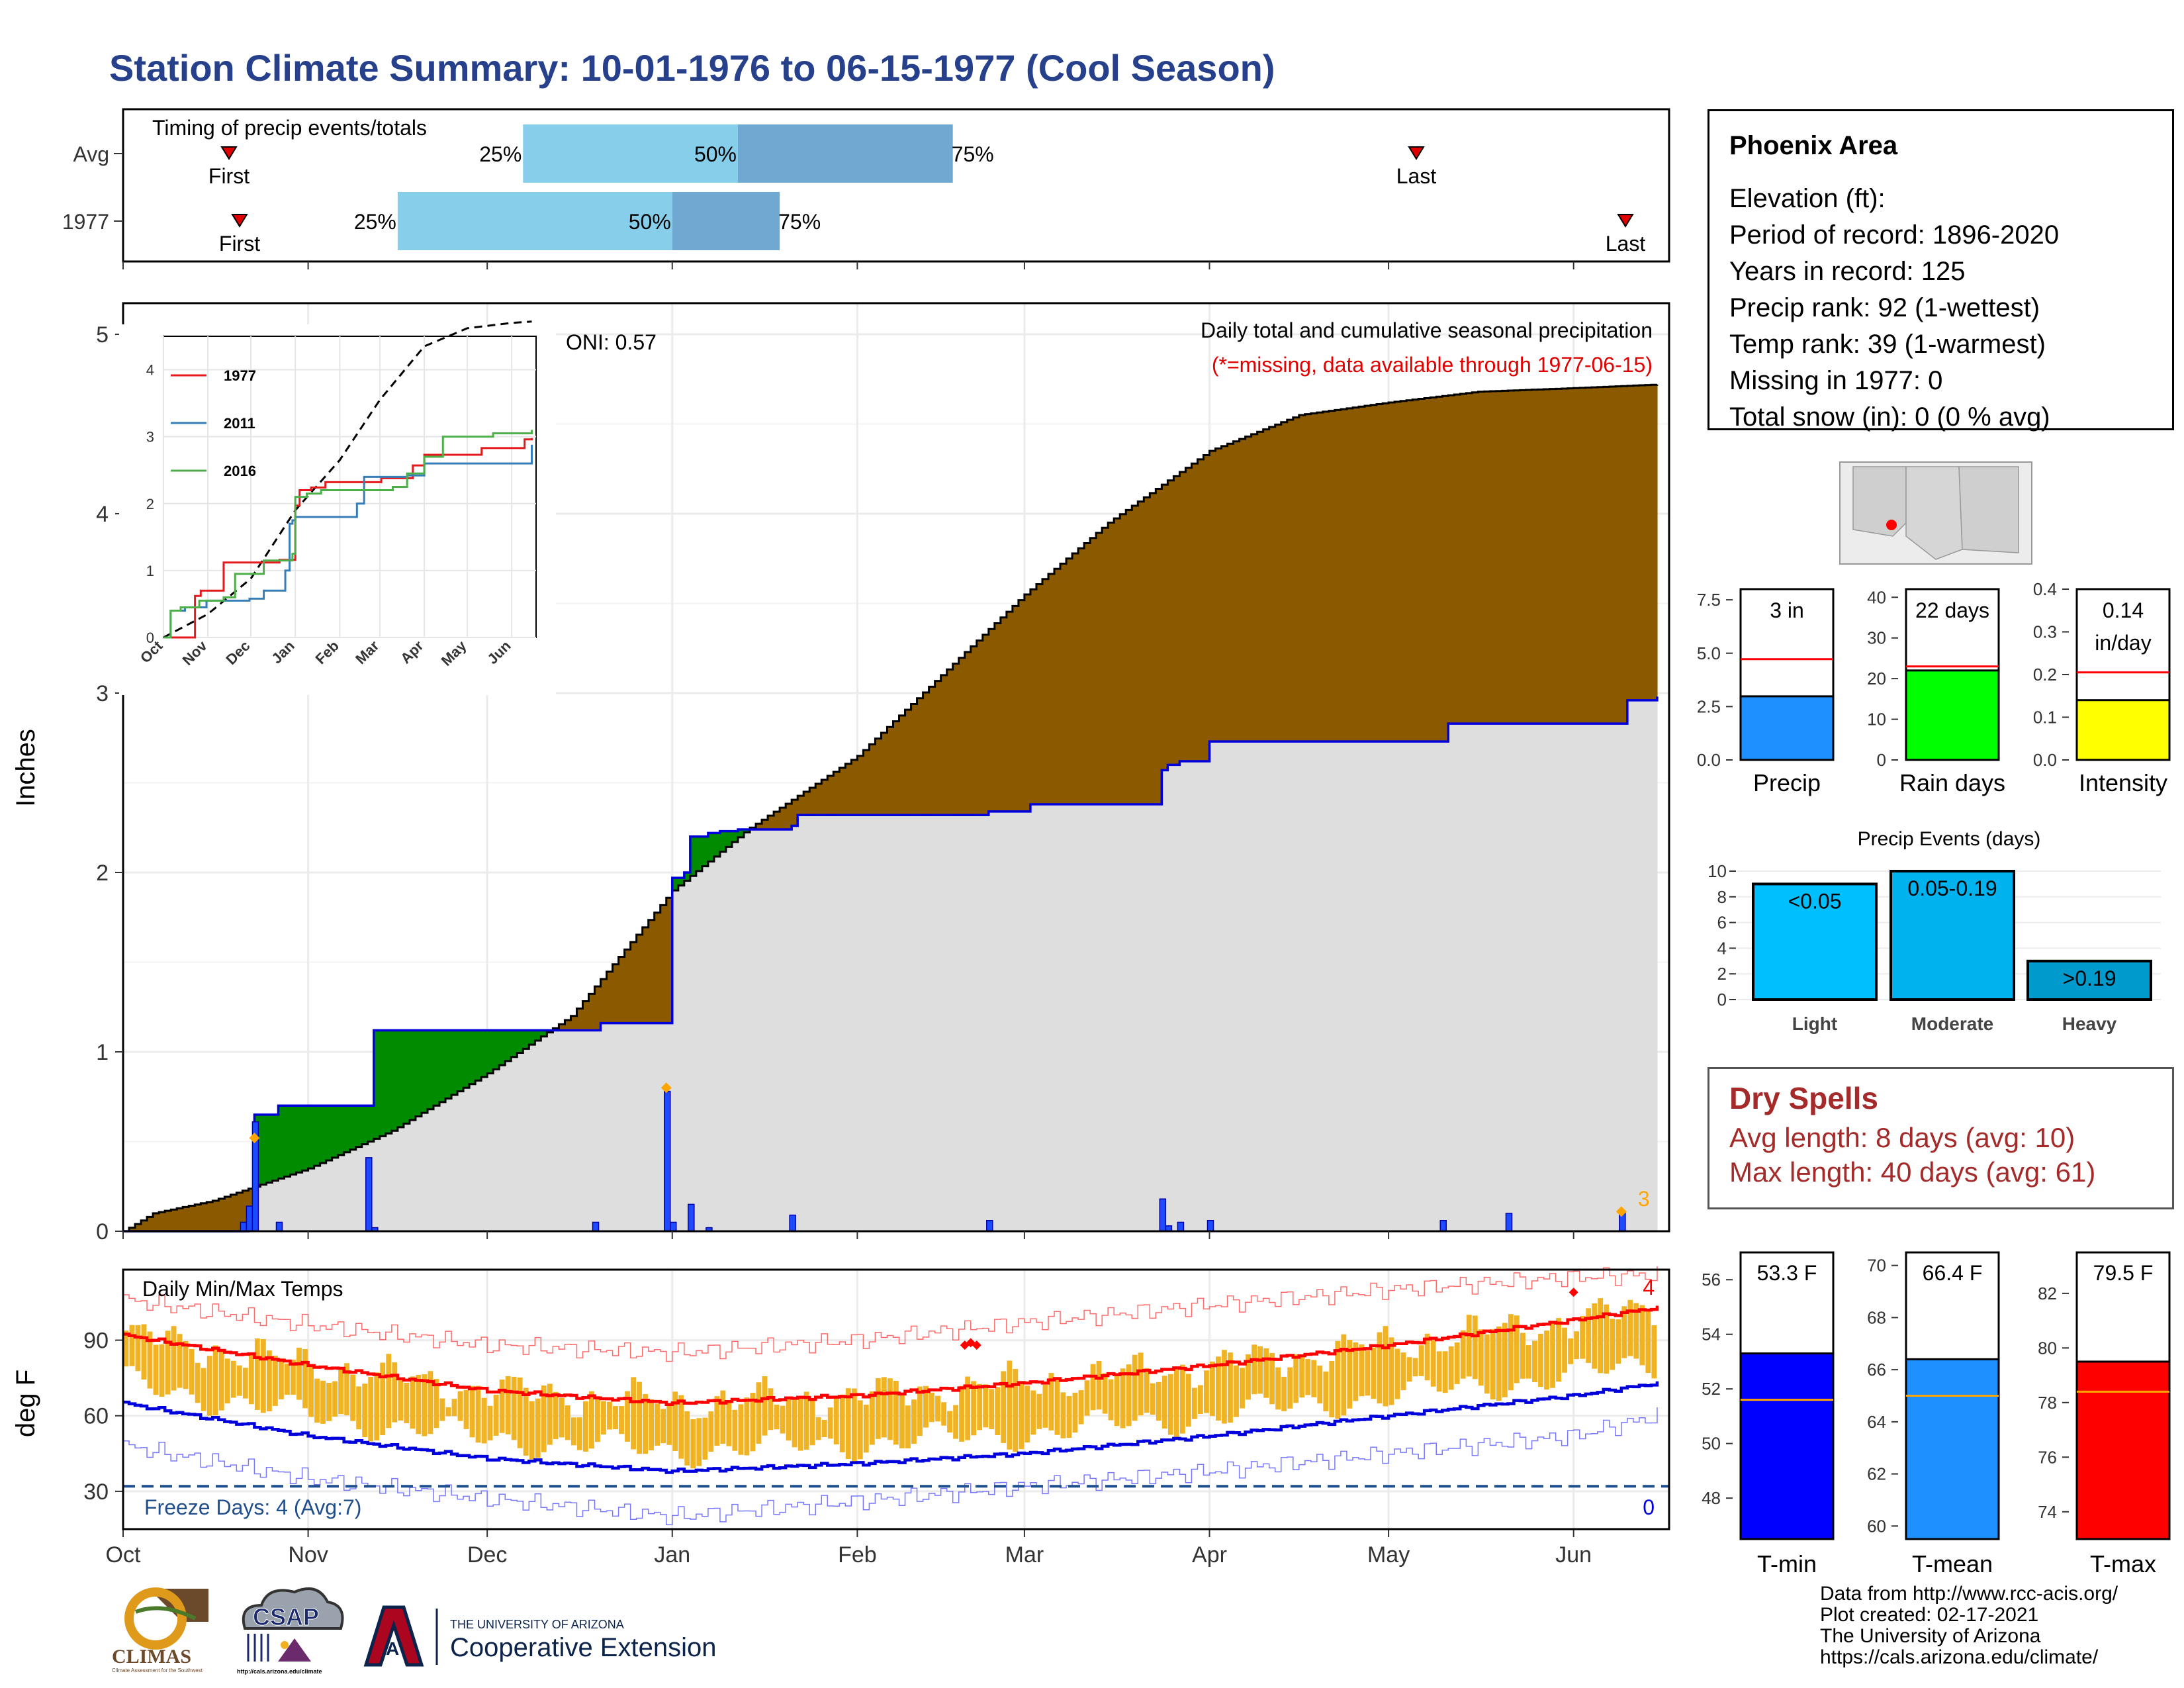 Image resolution: width=2184 pixels, height=1688 pixels. What do you see at coordinates (1877, 597) in the screenshot?
I see `gauge-ytick-label: 40` at bounding box center [1877, 597].